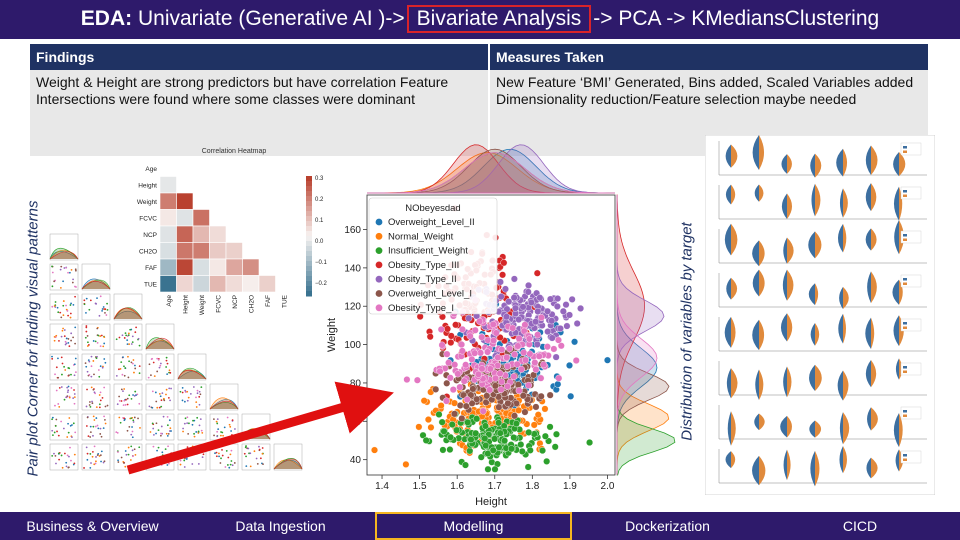  Describe the element at coordinates (667, 526) in the screenshot. I see `nav-dockerization: Dockerization` at that location.